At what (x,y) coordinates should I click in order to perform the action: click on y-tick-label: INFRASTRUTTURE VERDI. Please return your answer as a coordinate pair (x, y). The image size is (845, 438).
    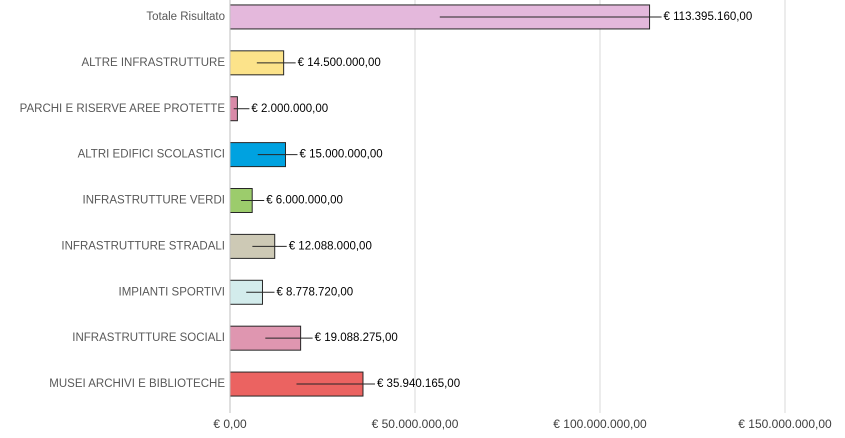
    Looking at the image, I should click on (154, 201).